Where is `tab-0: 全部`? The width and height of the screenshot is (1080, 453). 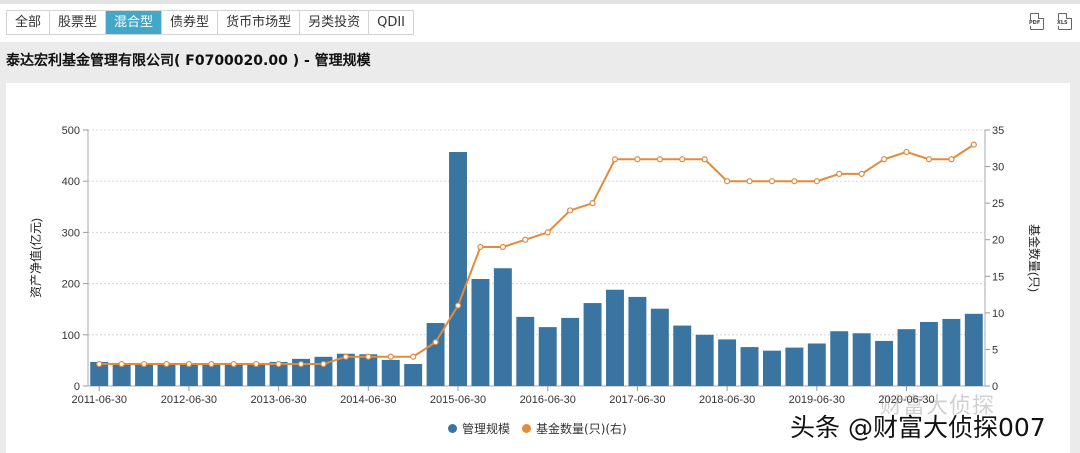 tab-0: 全部 is located at coordinates (29, 22).